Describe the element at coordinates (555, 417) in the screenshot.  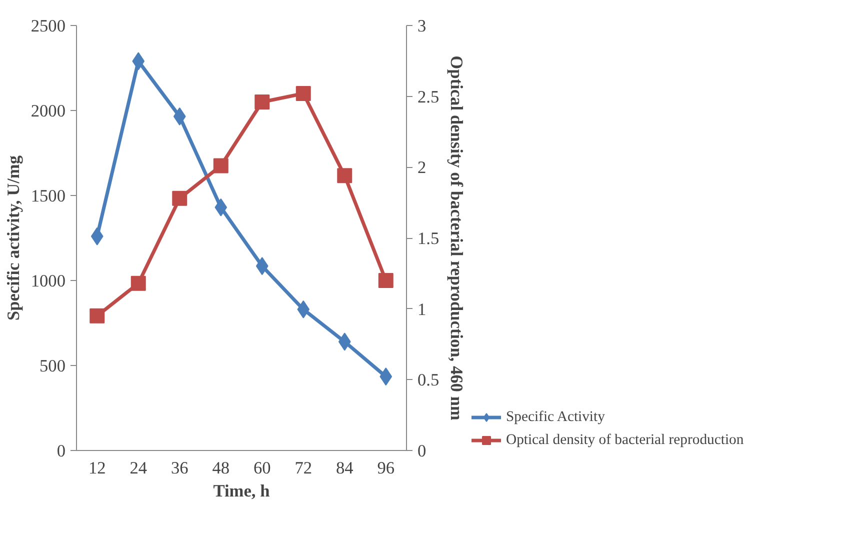
I see `legend-label: Specific Activity` at that location.